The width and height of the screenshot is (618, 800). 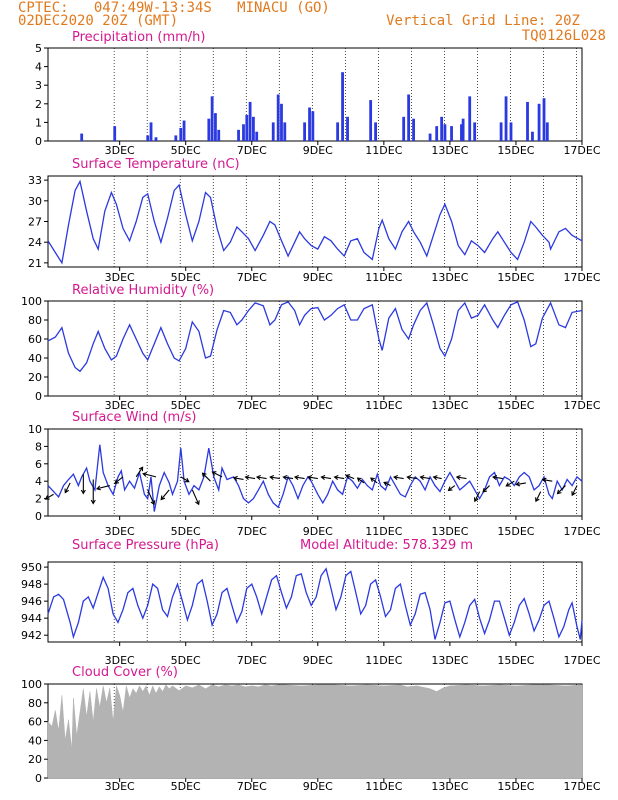 I want to click on y-tick-label: 80, so click(x=35, y=320).